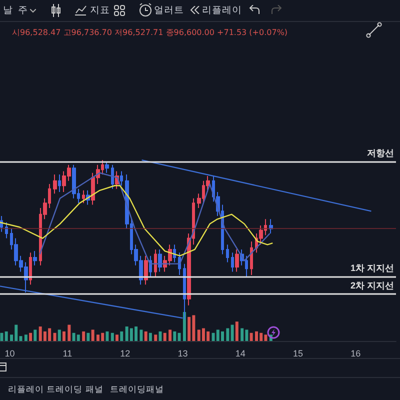  Describe the element at coordinates (9, 353) in the screenshot. I see `x-tick-label: 10` at that location.